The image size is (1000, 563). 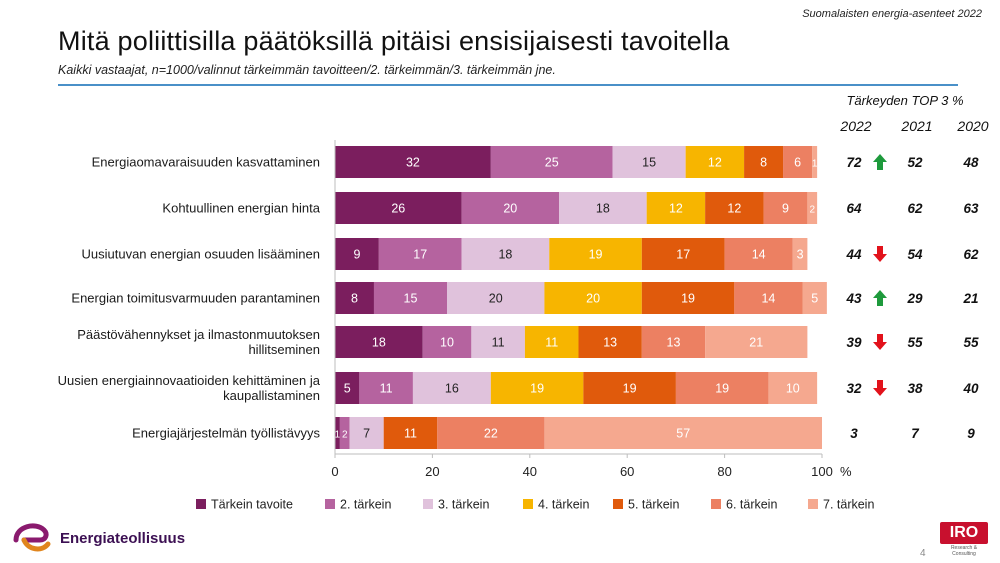 I want to click on category-label: Uusiutuvan energian osuuden lisääminen, so click(x=201, y=254).